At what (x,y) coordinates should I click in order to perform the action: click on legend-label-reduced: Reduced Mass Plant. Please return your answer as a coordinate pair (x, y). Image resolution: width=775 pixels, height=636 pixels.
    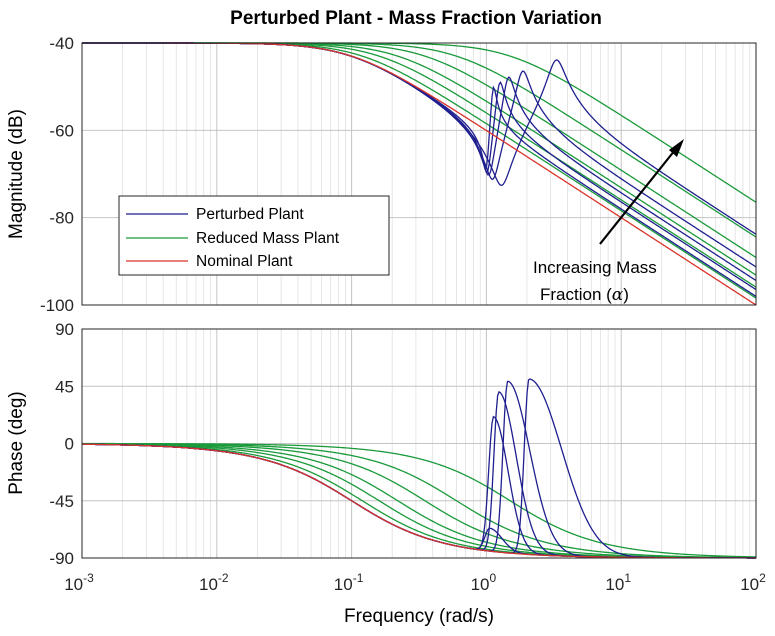
    Looking at the image, I should click on (268, 238).